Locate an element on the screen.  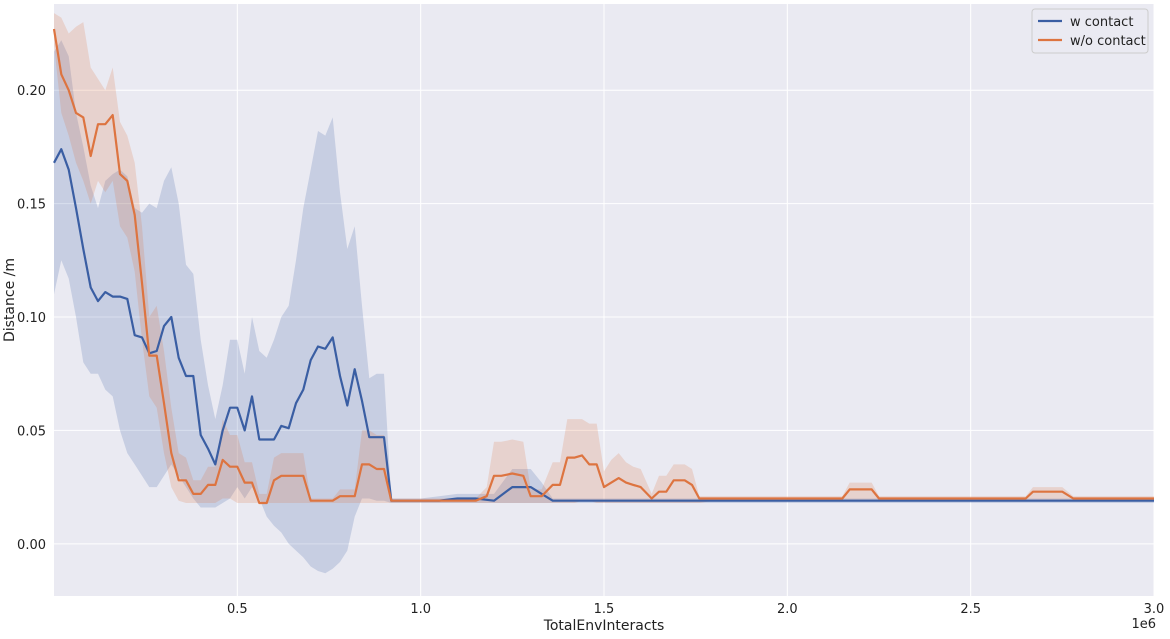
y-tick-label: 0.10 is located at coordinates (31, 318).